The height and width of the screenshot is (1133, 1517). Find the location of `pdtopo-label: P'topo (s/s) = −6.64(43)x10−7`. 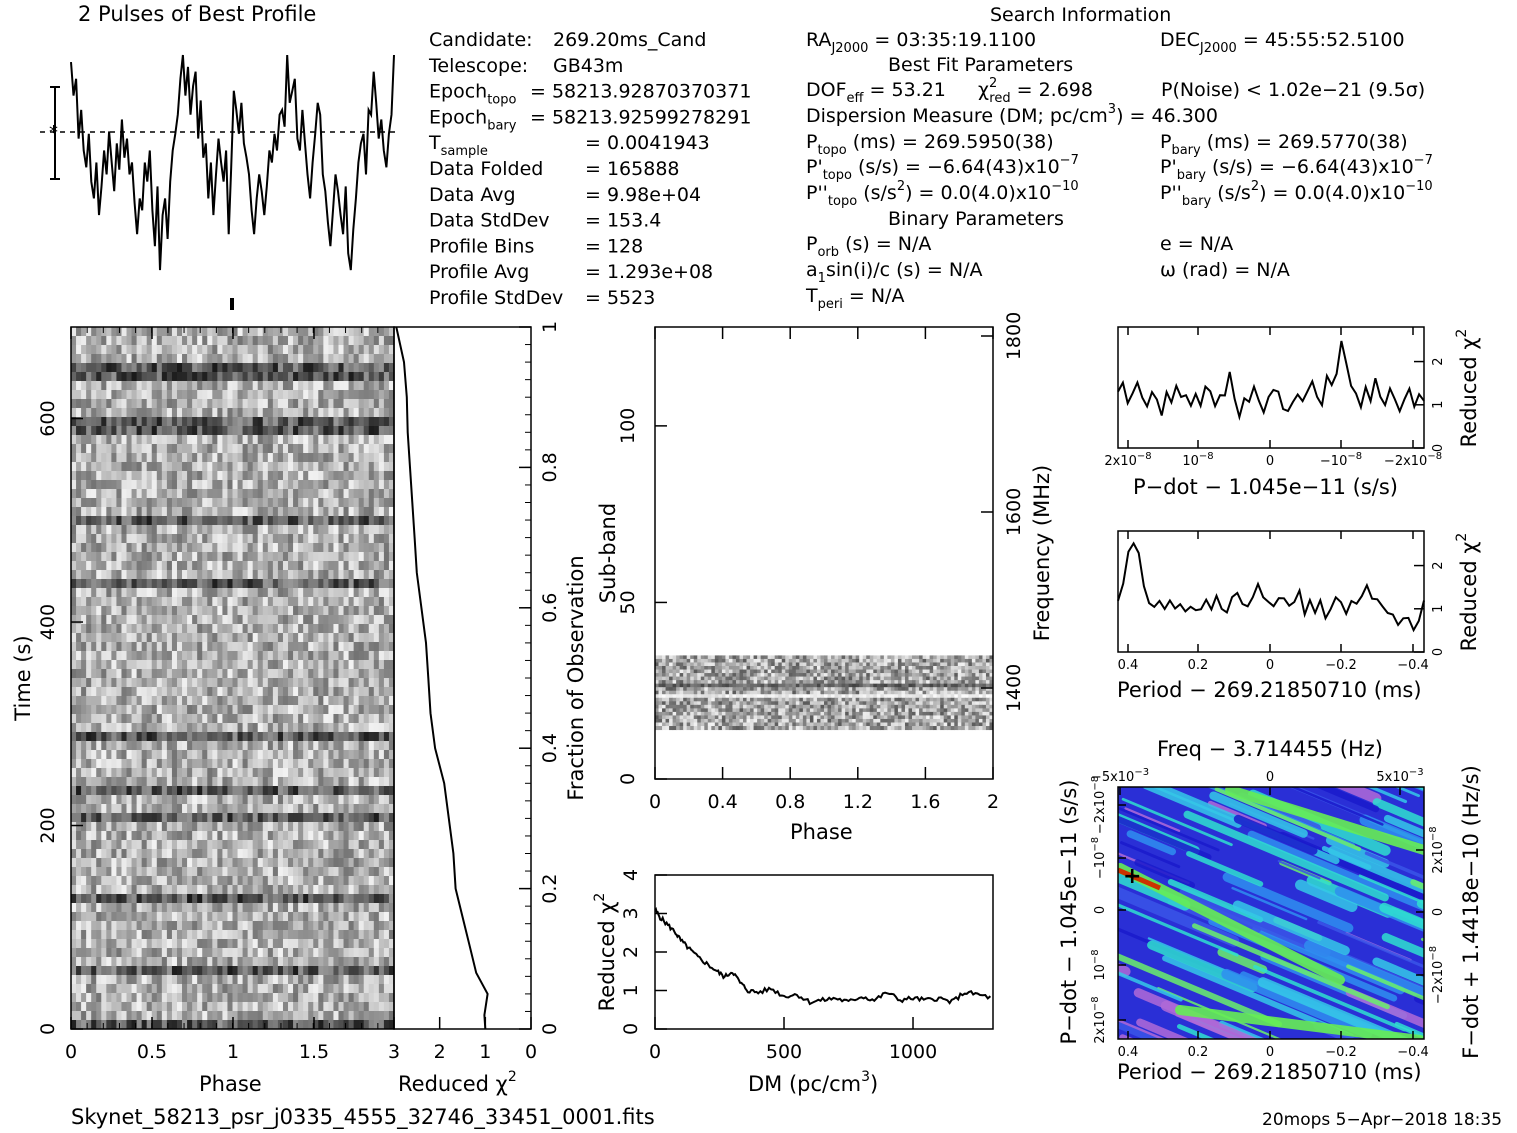

pdtopo-label: P'topo (s/s) = −6.64(43)x10−7 is located at coordinates (942, 168).